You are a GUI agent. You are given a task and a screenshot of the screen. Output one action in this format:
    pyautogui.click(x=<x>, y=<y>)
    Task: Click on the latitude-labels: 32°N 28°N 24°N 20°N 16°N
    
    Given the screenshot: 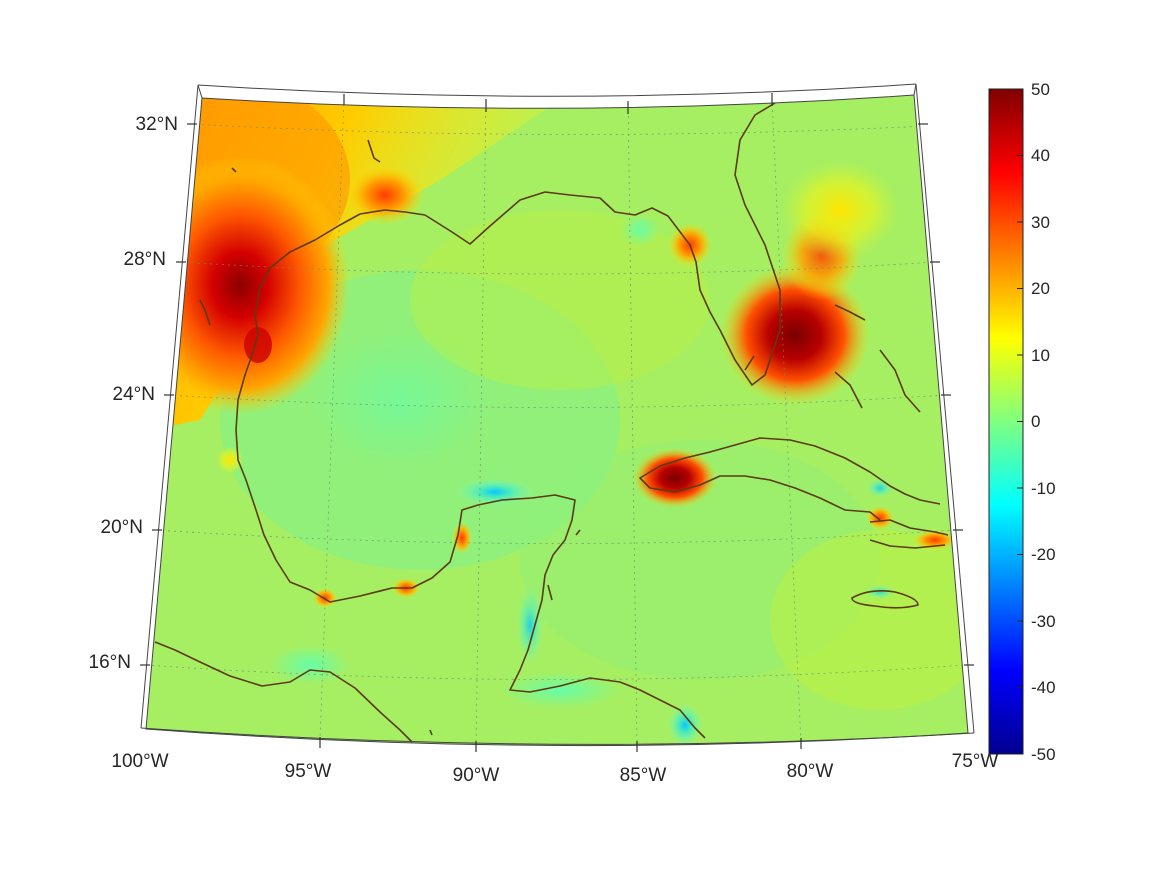 What is the action you would take?
    pyautogui.click(x=133, y=393)
    